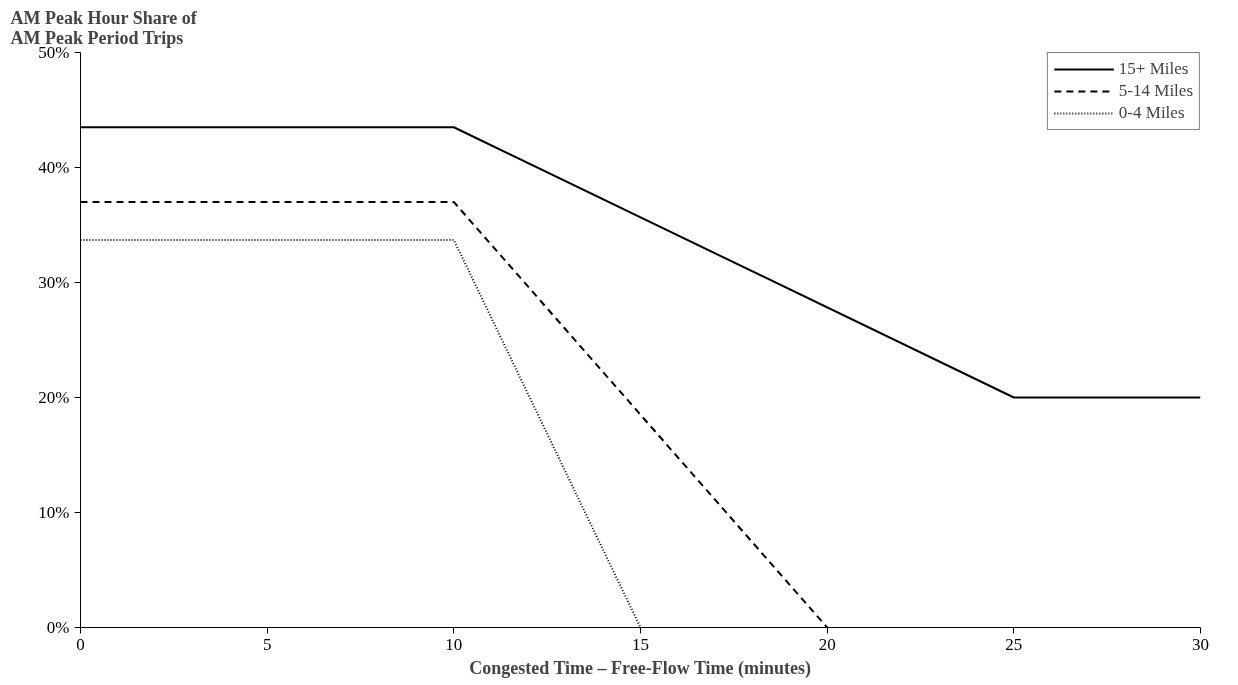  What do you see at coordinates (640, 668) in the screenshot?
I see `x-axis-title: Congested Time – Free-Flow Time (minutes)` at bounding box center [640, 668].